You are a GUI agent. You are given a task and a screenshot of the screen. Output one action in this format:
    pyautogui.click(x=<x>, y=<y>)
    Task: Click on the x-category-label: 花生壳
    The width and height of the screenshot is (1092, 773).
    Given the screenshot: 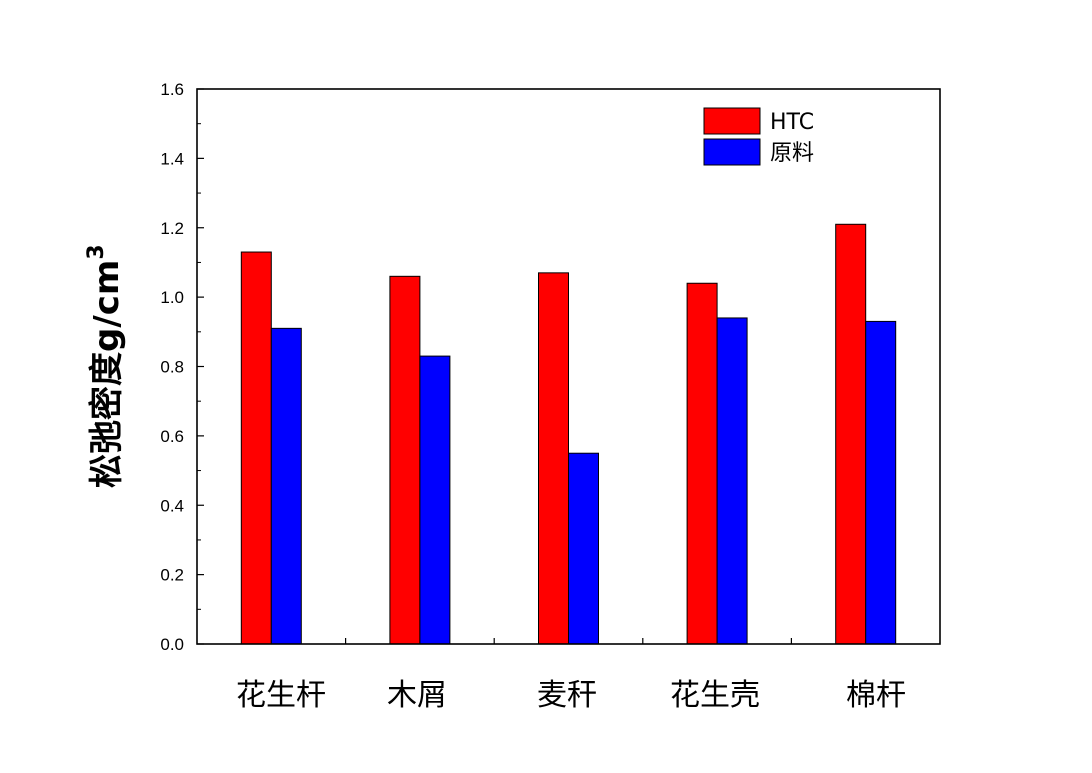 What is the action you would take?
    pyautogui.click(x=715, y=695)
    